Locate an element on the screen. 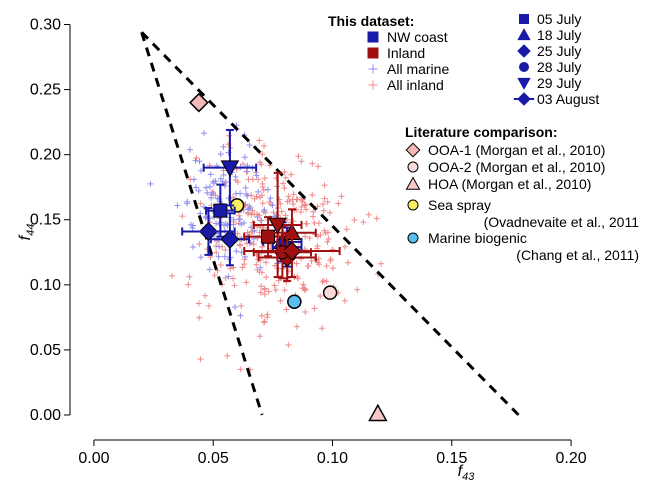 The width and height of the screenshot is (649, 484). legend-label: All marine is located at coordinates (418, 69).